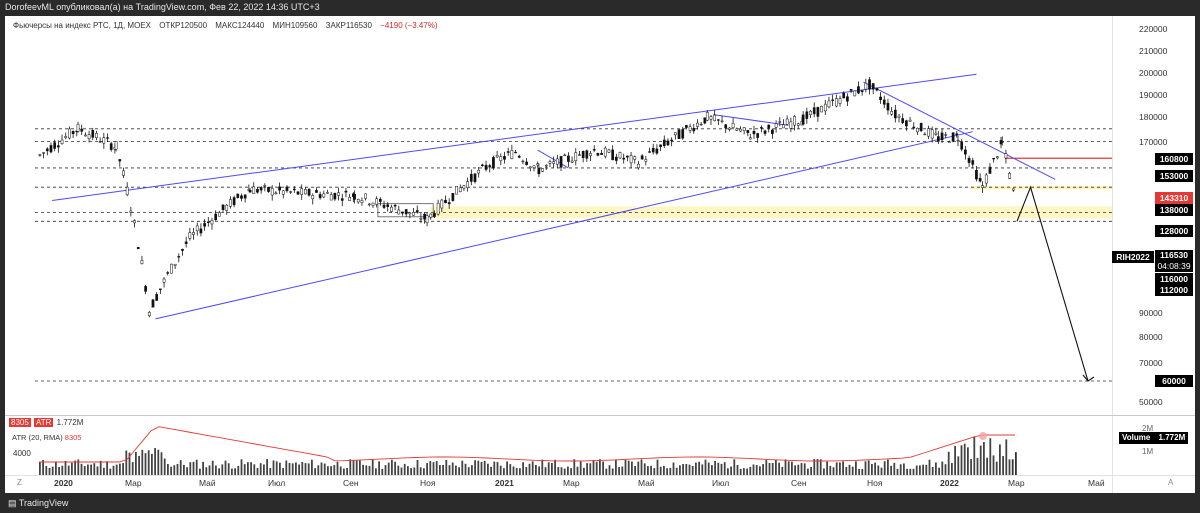  I want to click on level-tag-138000: 138000, so click(1174, 210).